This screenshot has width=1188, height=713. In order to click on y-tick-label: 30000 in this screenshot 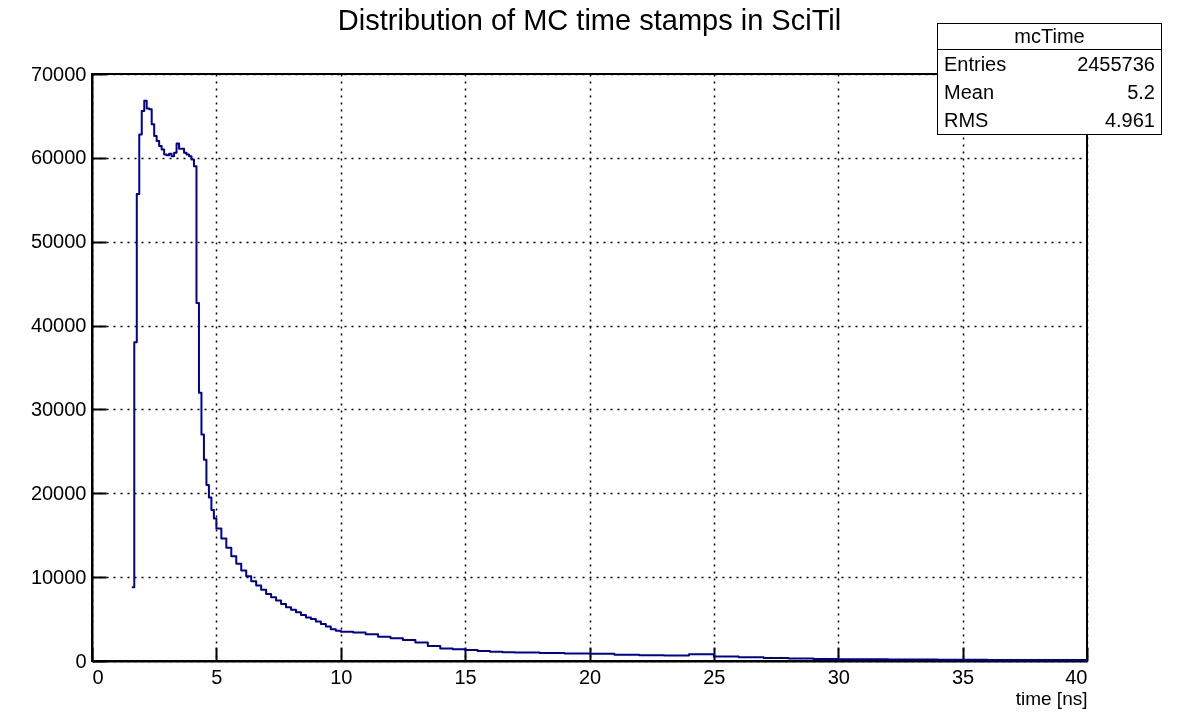, I will do `click(58, 408)`.